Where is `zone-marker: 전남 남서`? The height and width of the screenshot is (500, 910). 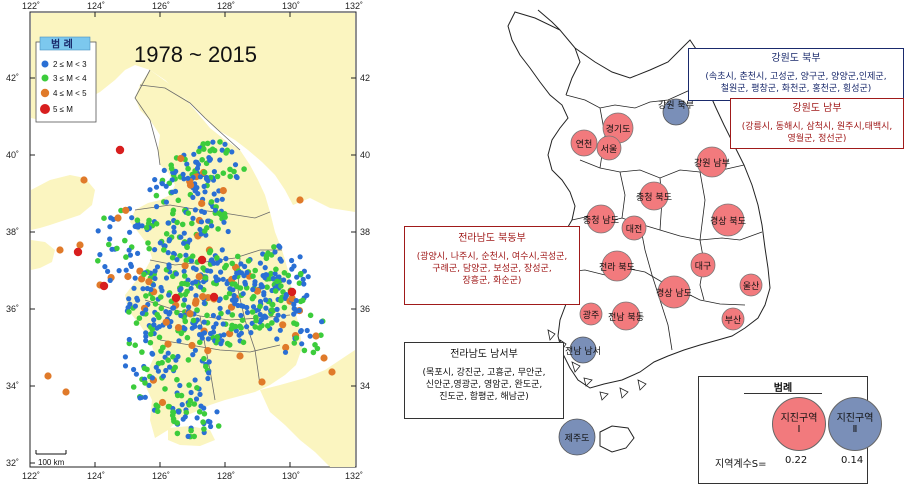
zone-marker: 전남 남서 is located at coordinates (583, 350).